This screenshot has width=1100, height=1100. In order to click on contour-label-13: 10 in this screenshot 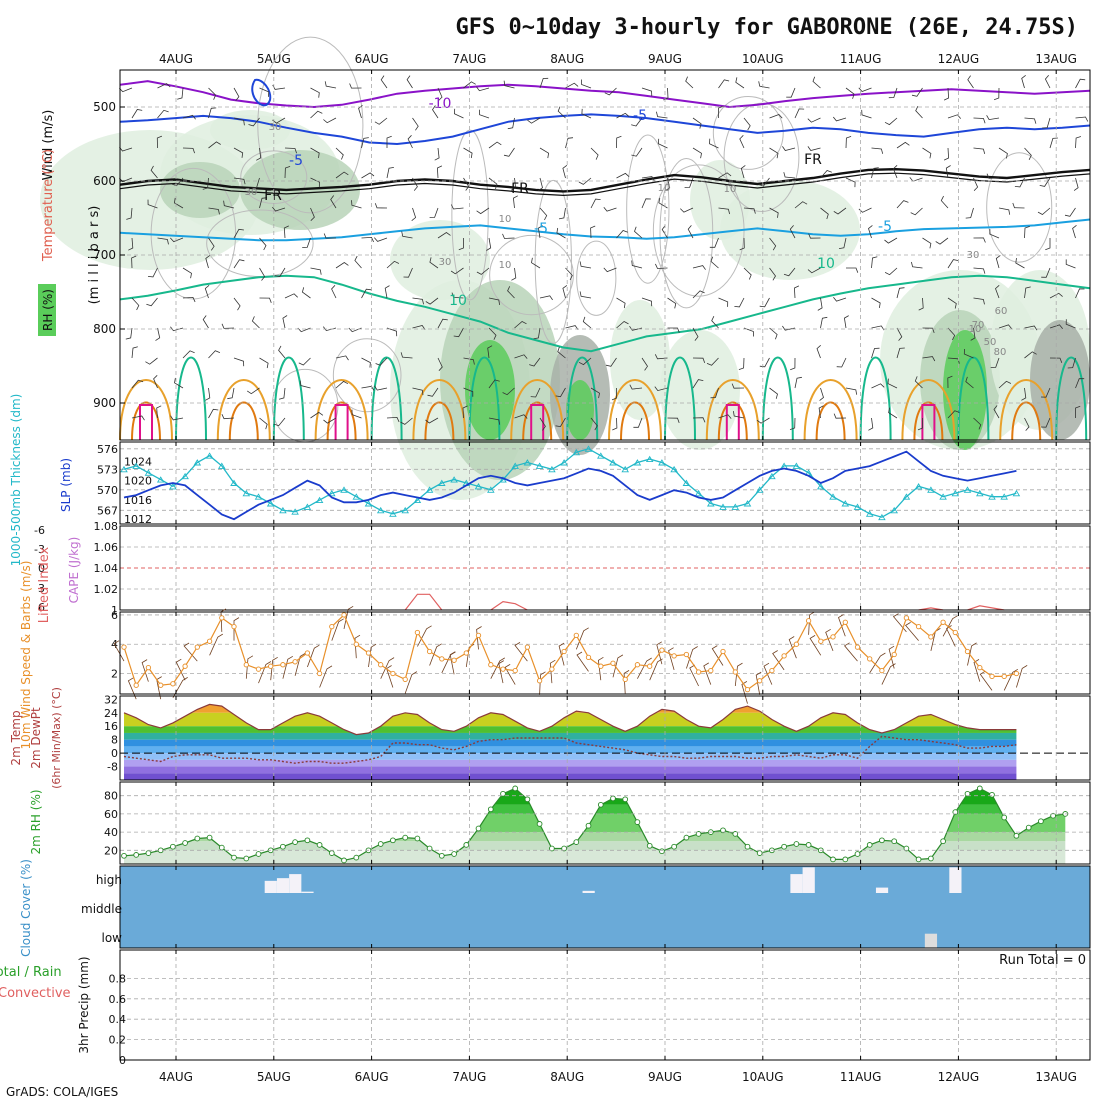, I will do `click(505, 265)`.